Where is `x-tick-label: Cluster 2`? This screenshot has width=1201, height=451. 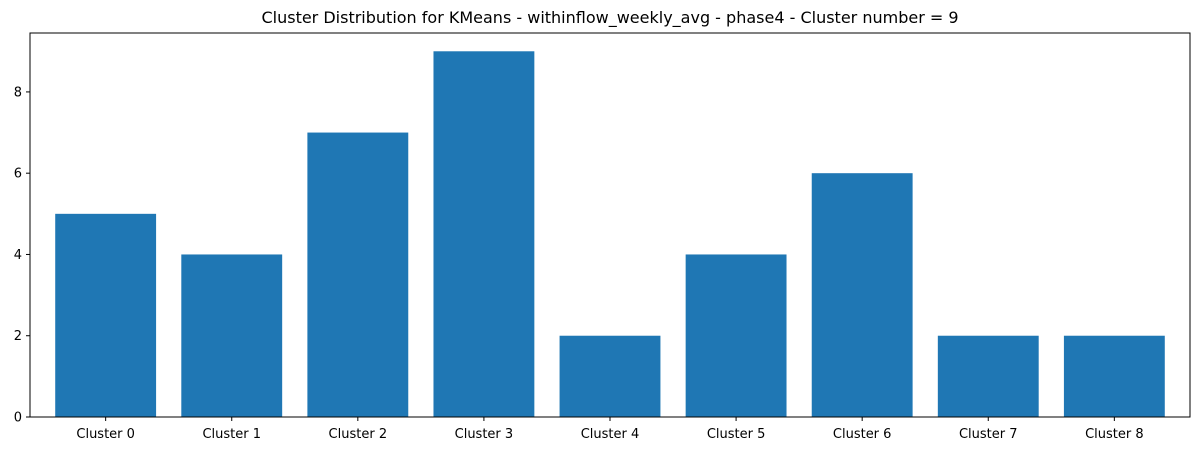 x-tick-label: Cluster 2 is located at coordinates (358, 434).